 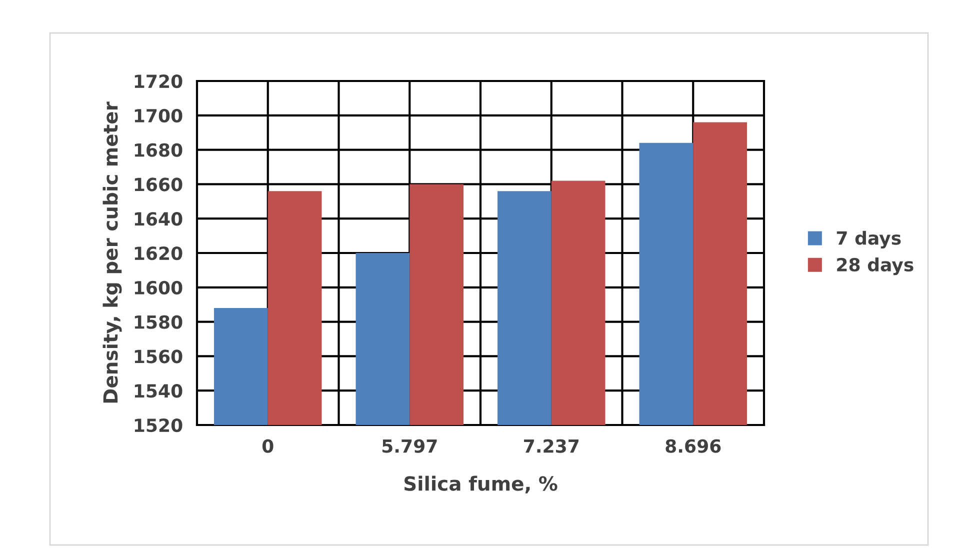 What do you see at coordinates (551, 446) in the screenshot?
I see `x-tick-label: 7.237` at bounding box center [551, 446].